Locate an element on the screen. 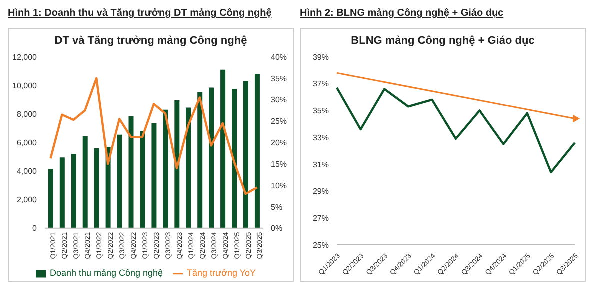 The width and height of the screenshot is (605, 283). y-tick-label: 2,000 is located at coordinates (27, 200).